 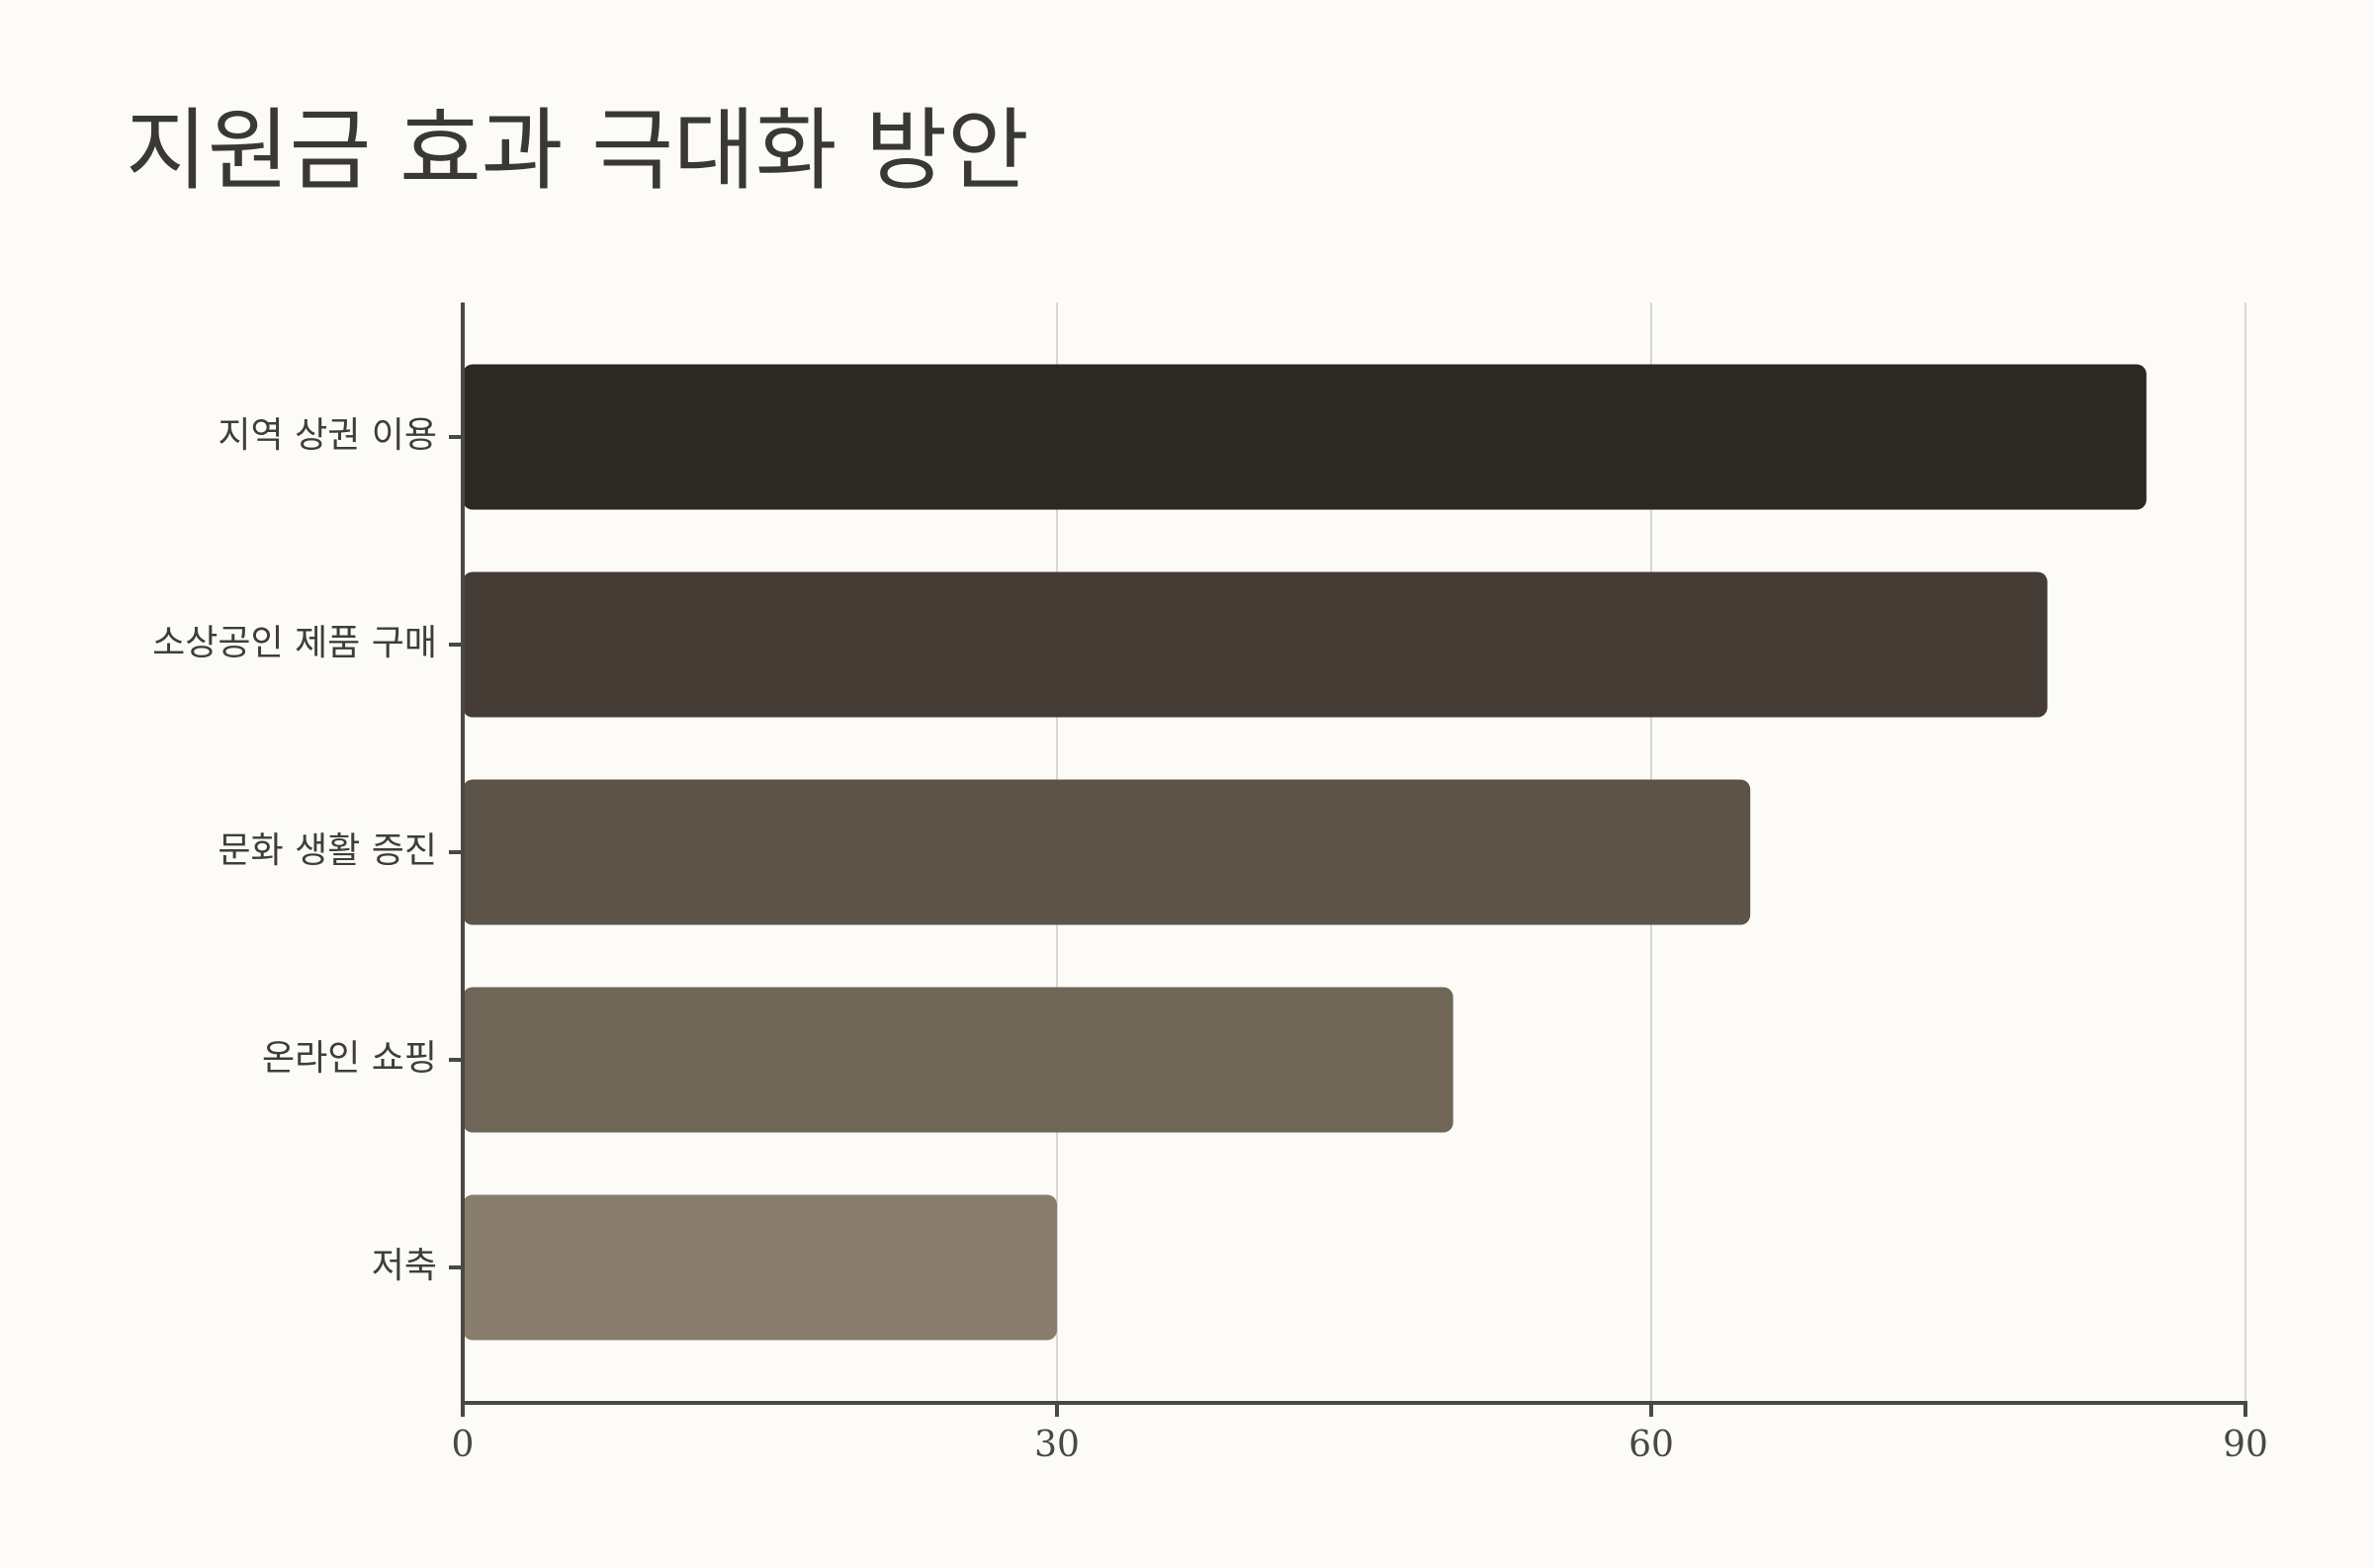 I want to click on x-tick-label: 0, so click(x=463, y=1445).